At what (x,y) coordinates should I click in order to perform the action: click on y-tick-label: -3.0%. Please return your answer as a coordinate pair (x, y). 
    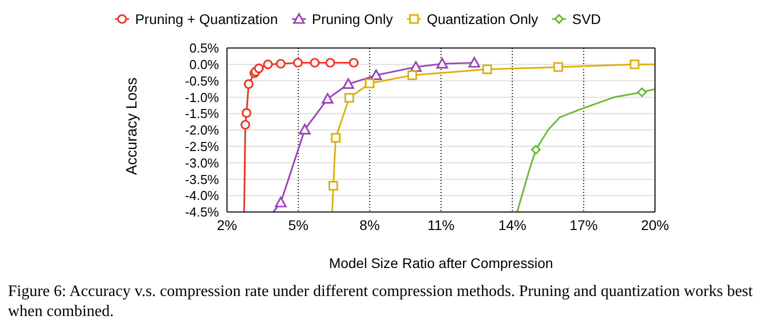
    Looking at the image, I should click on (202, 162).